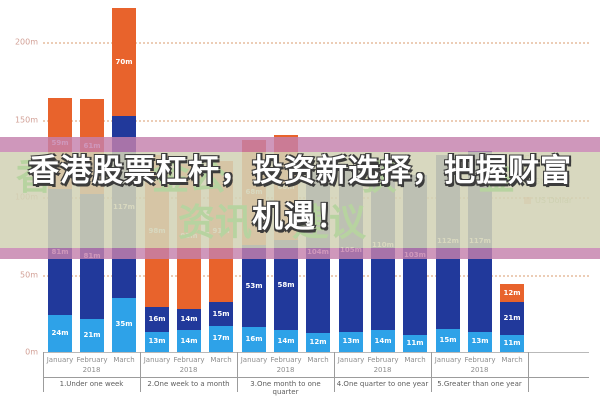  Describe the element at coordinates (496, 176) in the screenshot. I see `watermark-text-fragment: 金` at that location.